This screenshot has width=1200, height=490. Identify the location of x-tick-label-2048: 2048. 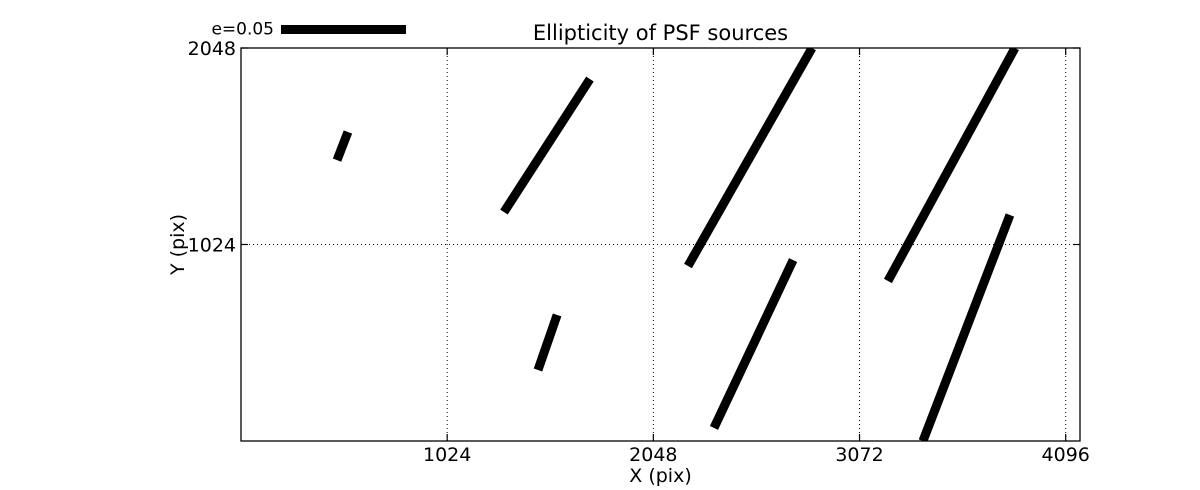
(653, 455).